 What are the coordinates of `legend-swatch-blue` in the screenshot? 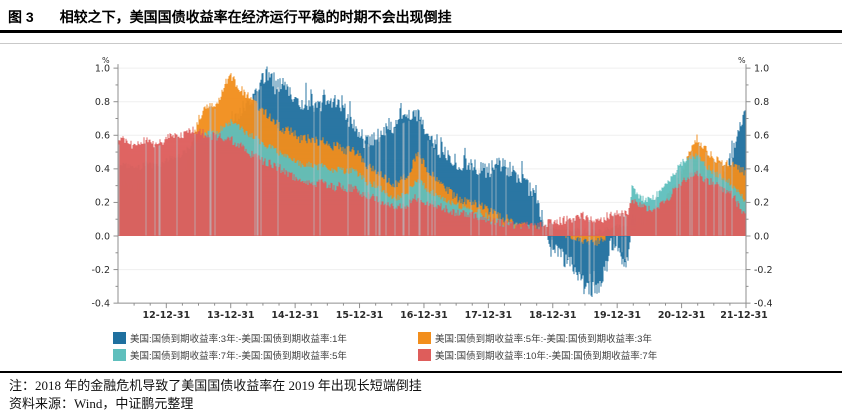 It's located at (119, 337).